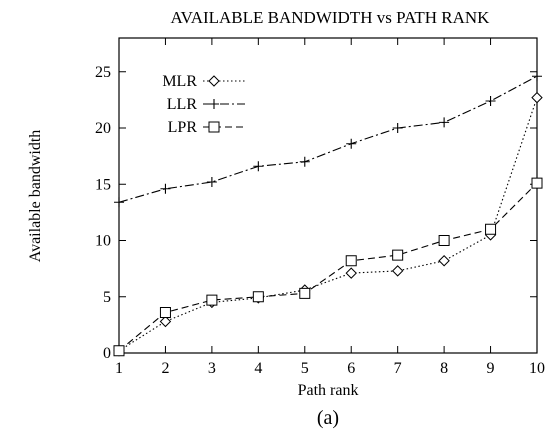 The width and height of the screenshot is (550, 444). What do you see at coordinates (179, 81) in the screenshot?
I see `legend-label-mlr: MLR` at bounding box center [179, 81].